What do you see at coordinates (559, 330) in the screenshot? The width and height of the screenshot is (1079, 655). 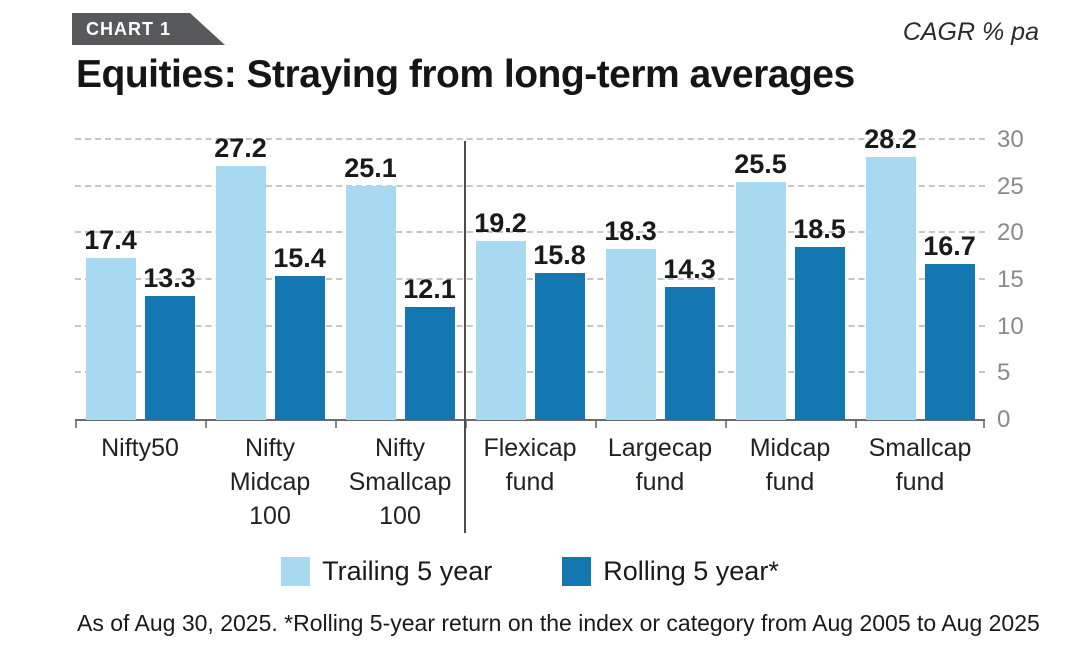 I see `bar-rolling-5yr-4: 15.8` at bounding box center [559, 330].